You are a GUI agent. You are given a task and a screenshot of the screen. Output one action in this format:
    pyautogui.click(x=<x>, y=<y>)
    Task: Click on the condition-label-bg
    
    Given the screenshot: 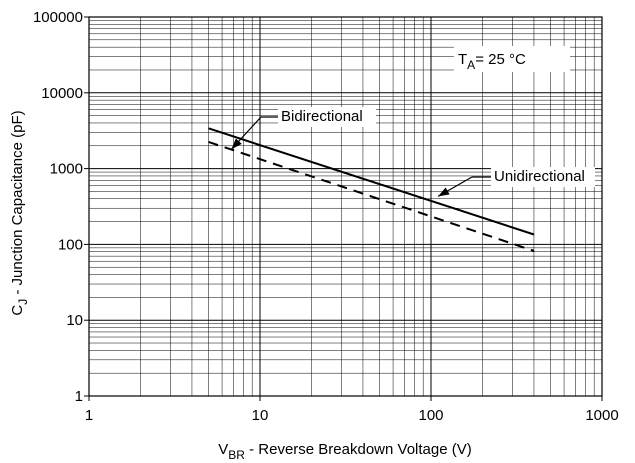 What is the action you would take?
    pyautogui.click(x=512, y=59)
    